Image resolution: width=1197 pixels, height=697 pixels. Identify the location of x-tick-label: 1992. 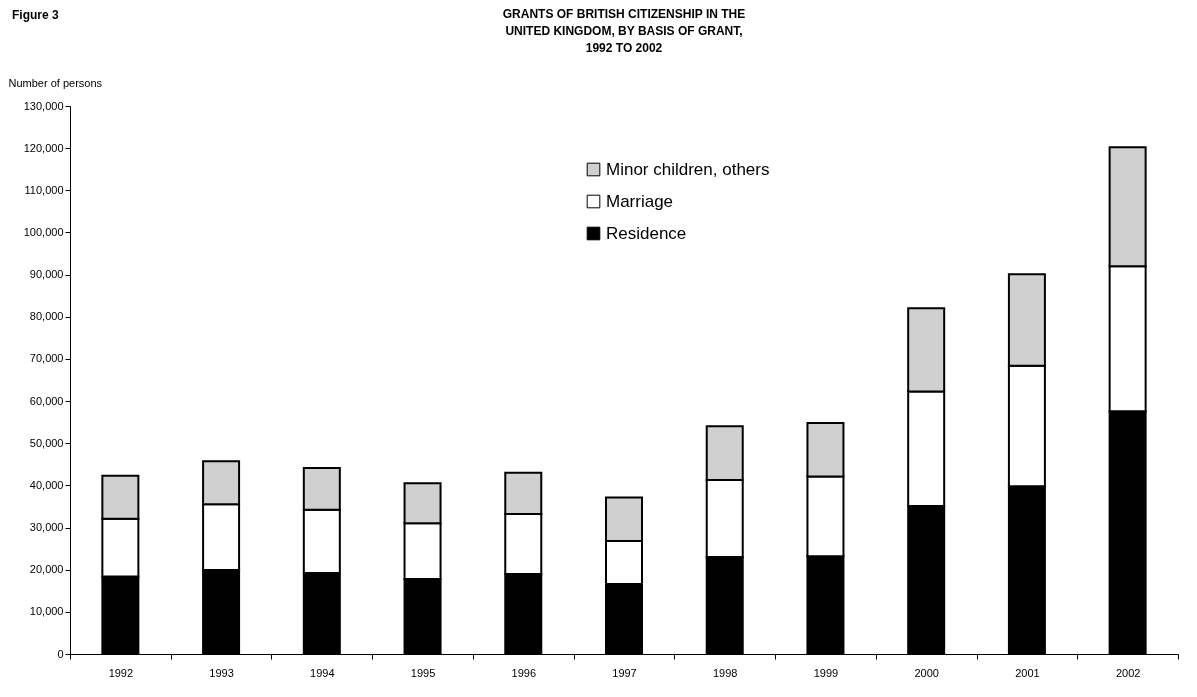
(121, 672).